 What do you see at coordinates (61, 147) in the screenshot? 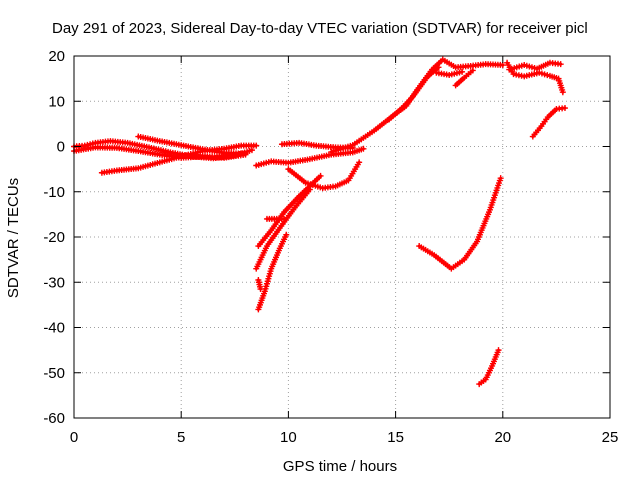
I see `y-tick-label: 0` at bounding box center [61, 147].